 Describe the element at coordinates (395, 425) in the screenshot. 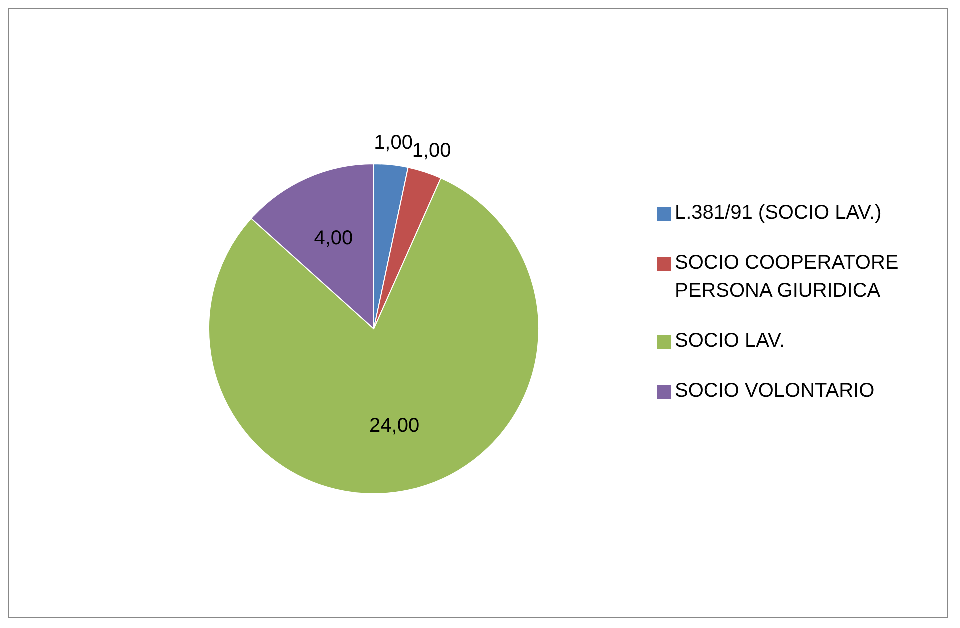

I see `data-label: 24,00` at that location.